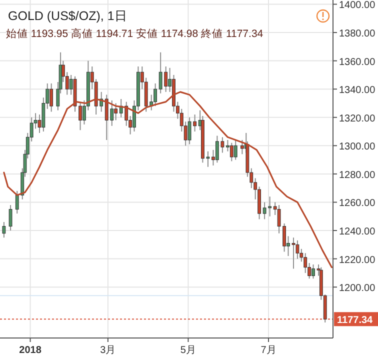 The image size is (378, 360). Describe the element at coordinates (357, 175) in the screenshot. I see `y-tick-label: 1280.00` at that location.